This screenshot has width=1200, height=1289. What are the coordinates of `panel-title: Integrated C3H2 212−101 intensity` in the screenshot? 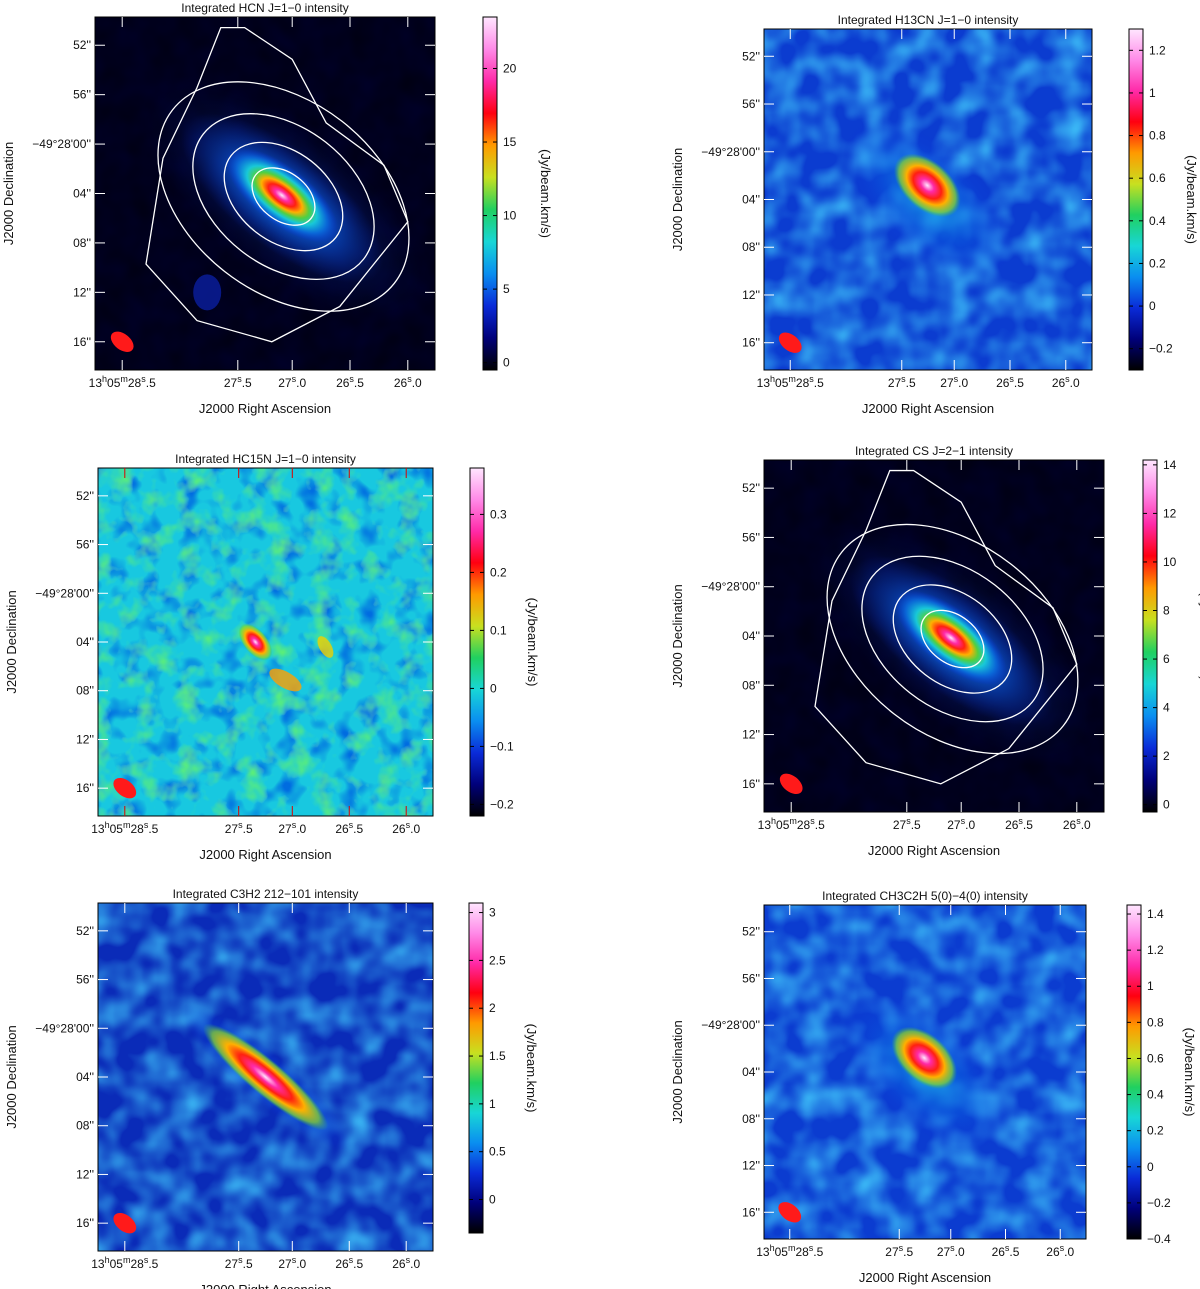 It's located at (266, 894).